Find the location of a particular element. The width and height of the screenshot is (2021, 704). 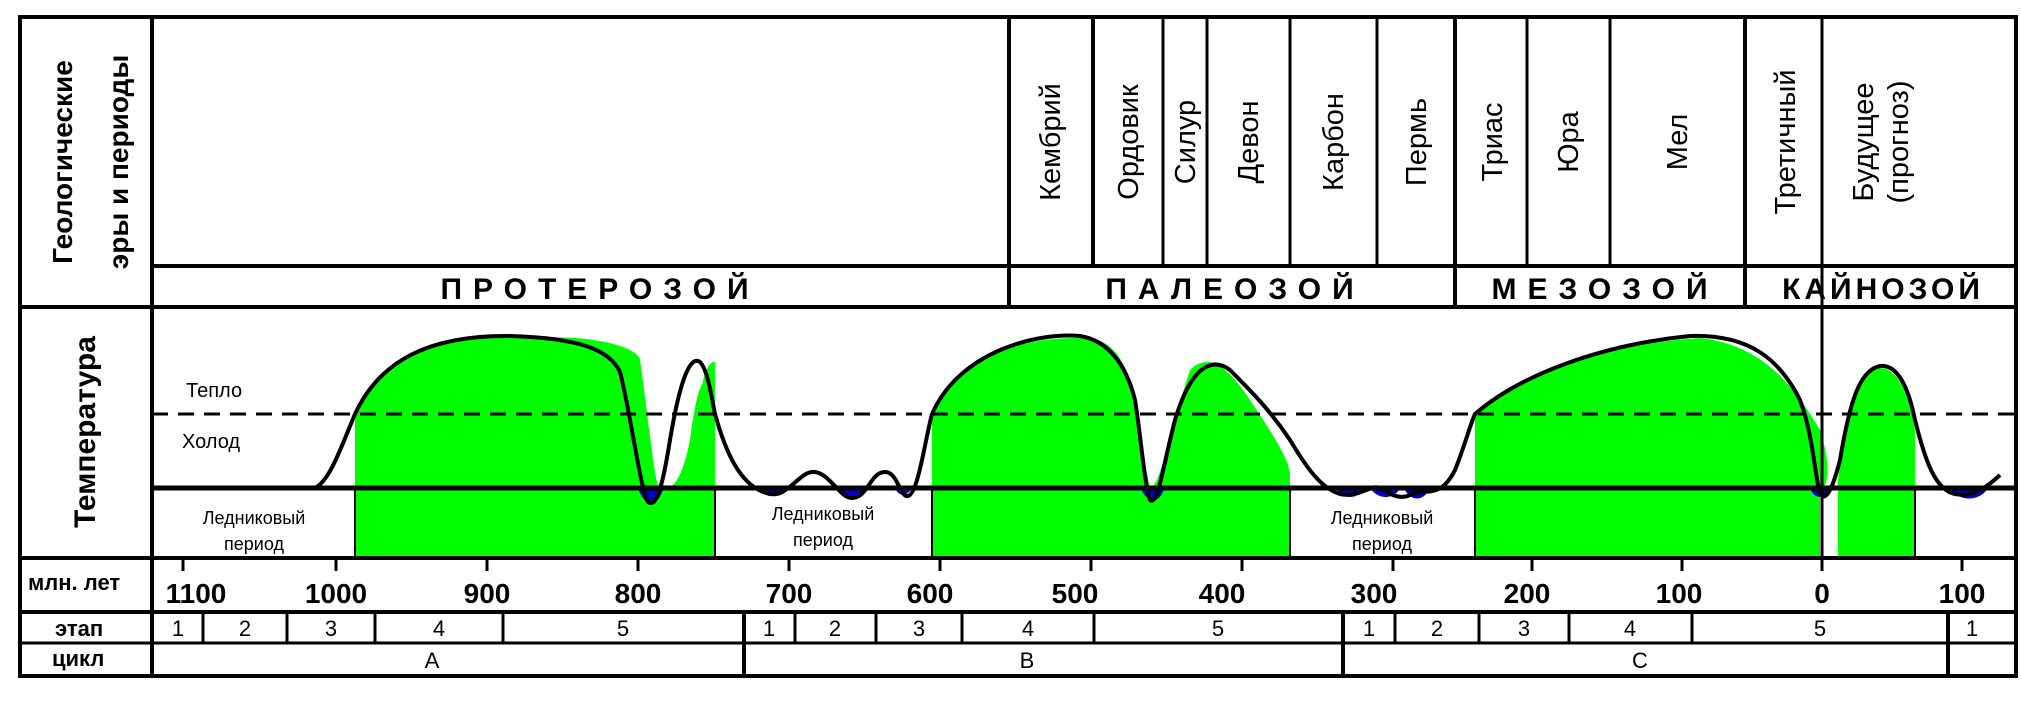

period-devonian: Девон is located at coordinates (1249, 142).